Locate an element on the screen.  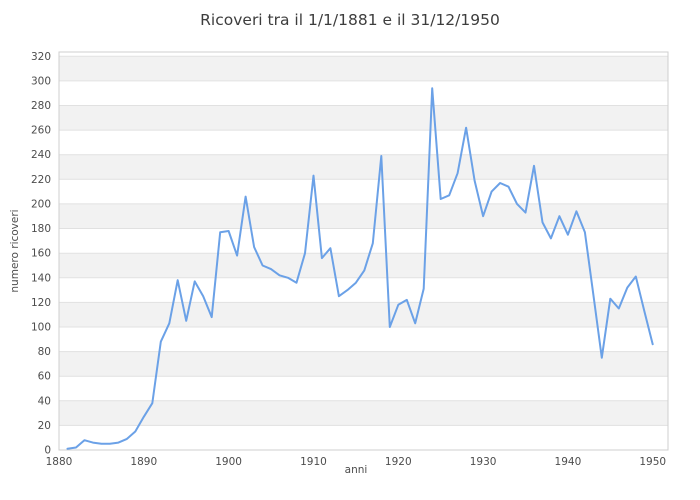
y-tick-label: 180 is located at coordinates (41, 229).